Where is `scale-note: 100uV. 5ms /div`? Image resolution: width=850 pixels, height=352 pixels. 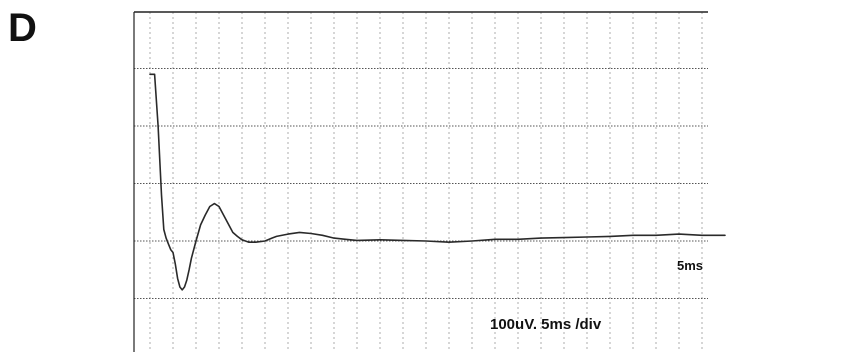 scale-note: 100uV. 5ms /div is located at coordinates (546, 324).